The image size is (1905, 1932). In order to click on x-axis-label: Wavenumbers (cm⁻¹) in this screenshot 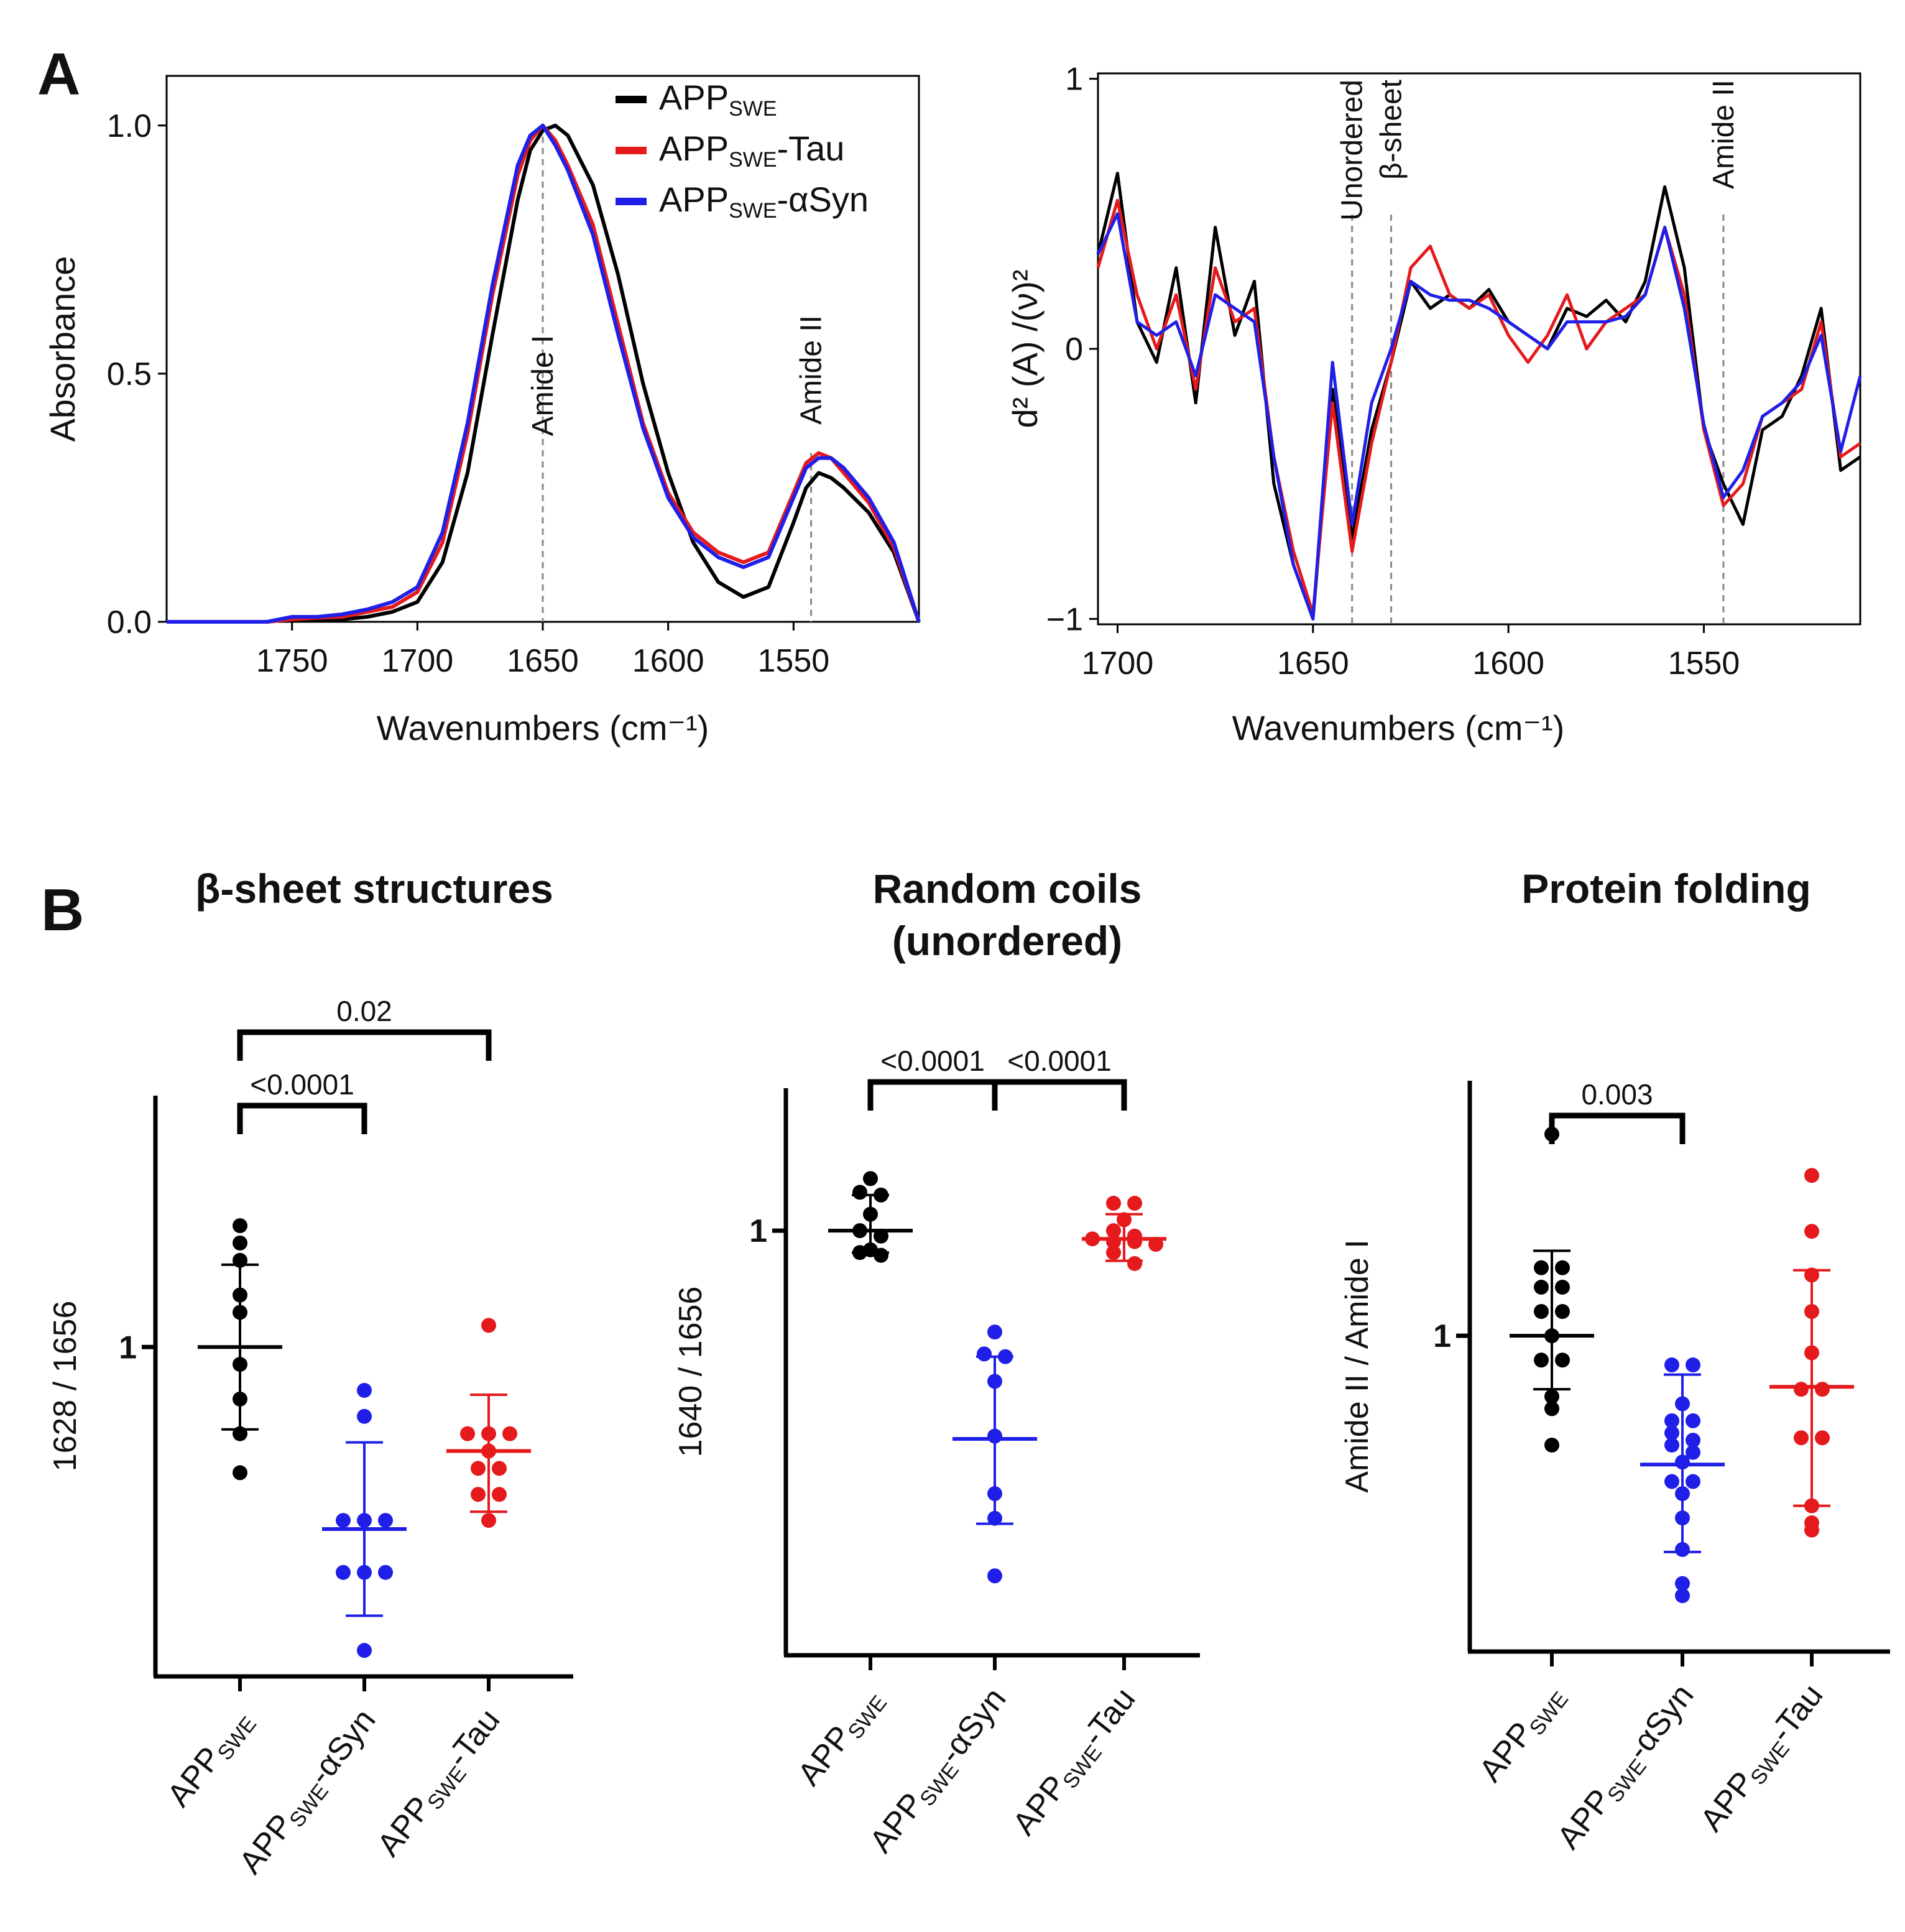, I will do `click(1398, 727)`.